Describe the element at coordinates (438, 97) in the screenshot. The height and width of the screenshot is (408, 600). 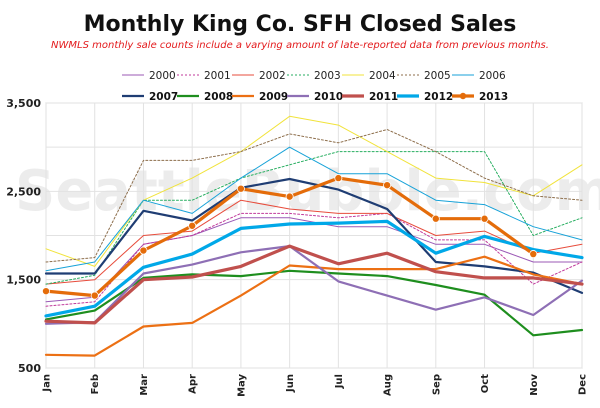
I see `legend-label-2012: 2012` at that location.